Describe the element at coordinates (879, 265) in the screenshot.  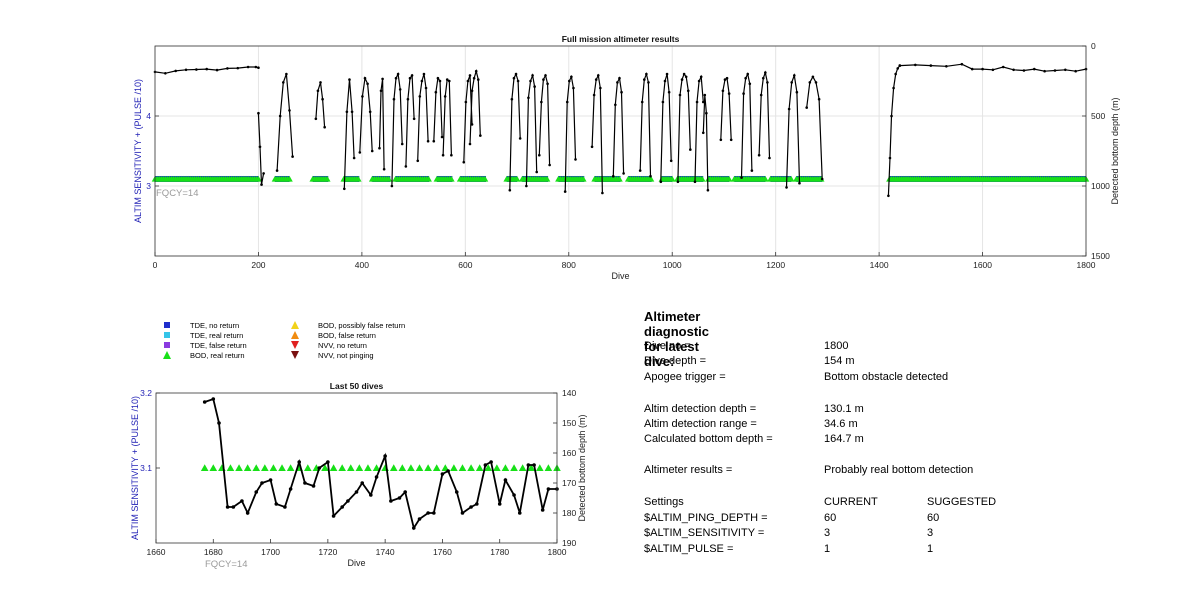
I see `x-tick-label: 1400` at that location.